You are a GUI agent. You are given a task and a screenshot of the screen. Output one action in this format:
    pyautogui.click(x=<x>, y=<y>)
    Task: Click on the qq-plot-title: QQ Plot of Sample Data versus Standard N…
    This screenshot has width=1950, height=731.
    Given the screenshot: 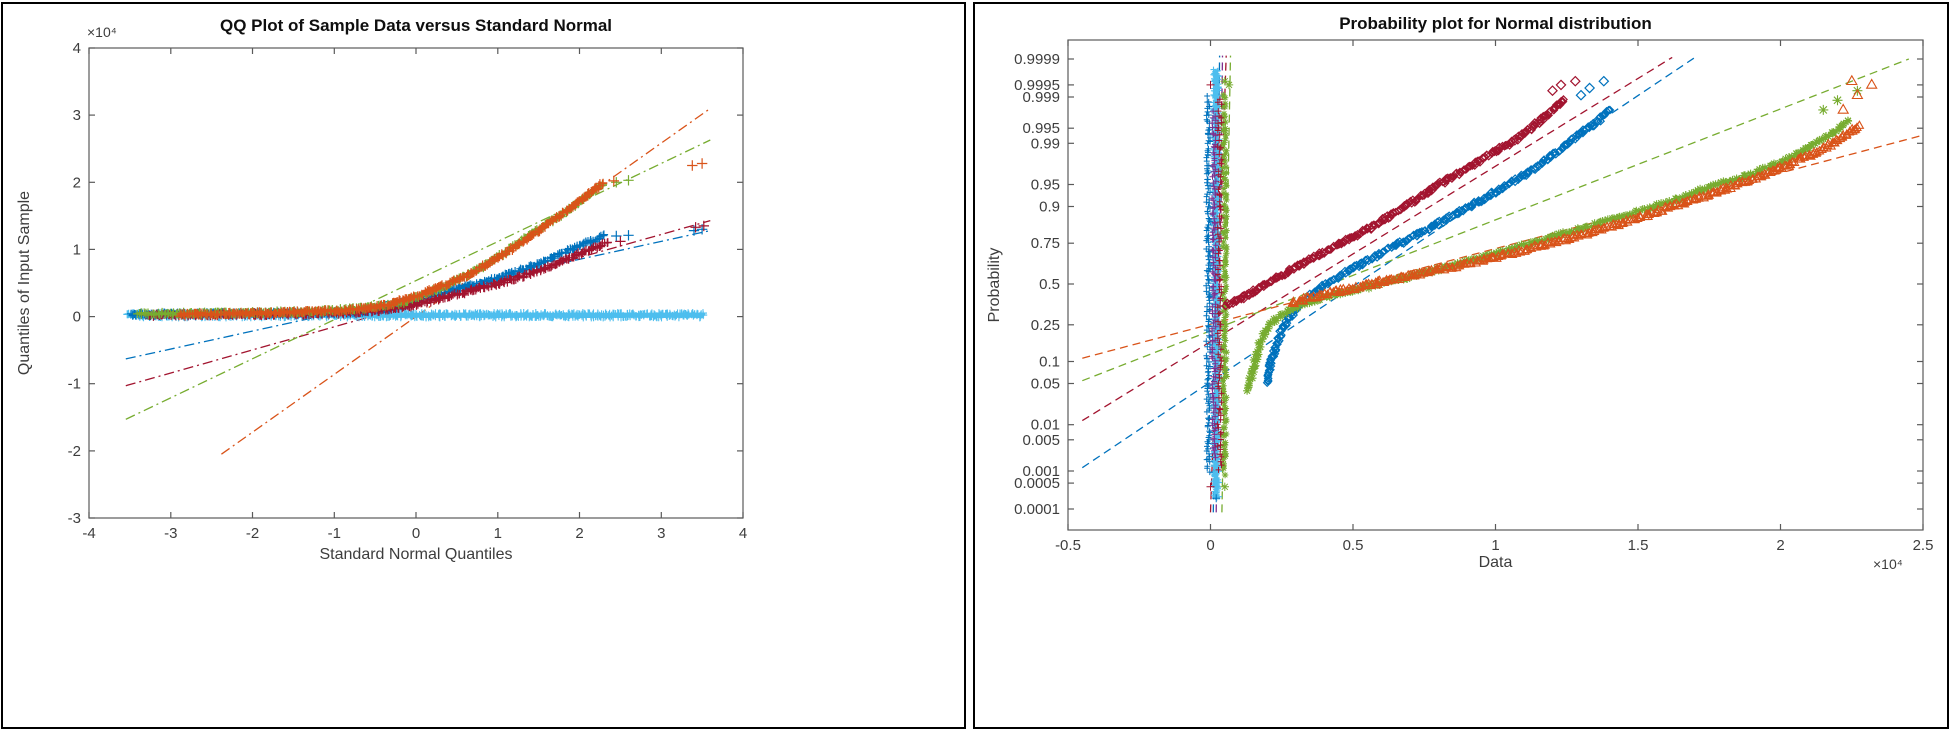 What is the action you would take?
    pyautogui.click(x=416, y=25)
    